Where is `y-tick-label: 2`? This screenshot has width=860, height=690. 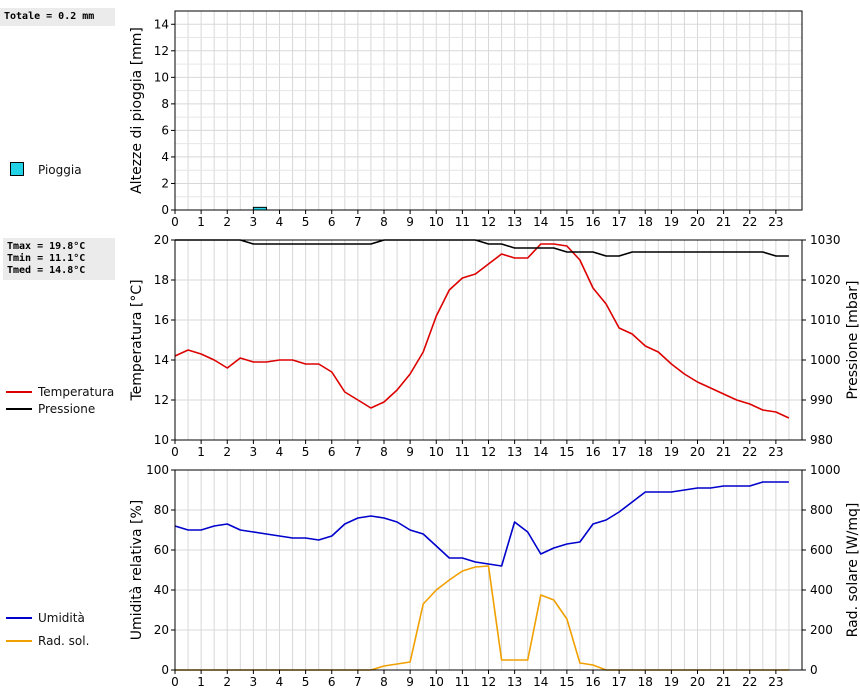 y-tick-label: 2 is located at coordinates (165, 183).